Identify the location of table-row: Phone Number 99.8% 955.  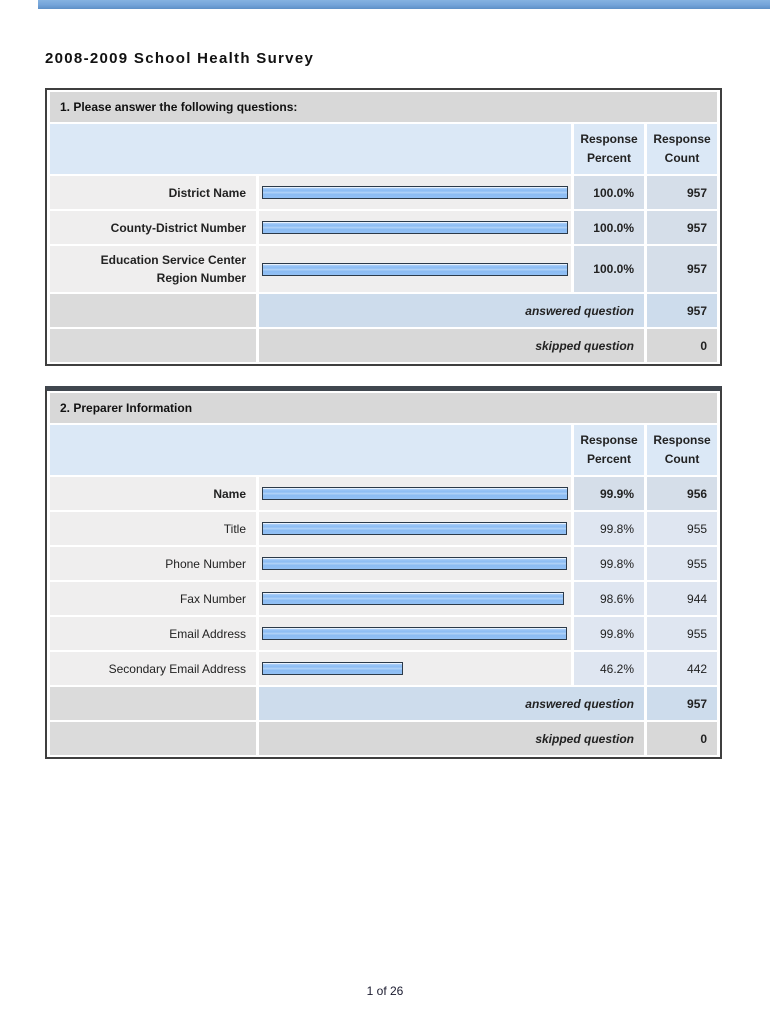
(384, 563).